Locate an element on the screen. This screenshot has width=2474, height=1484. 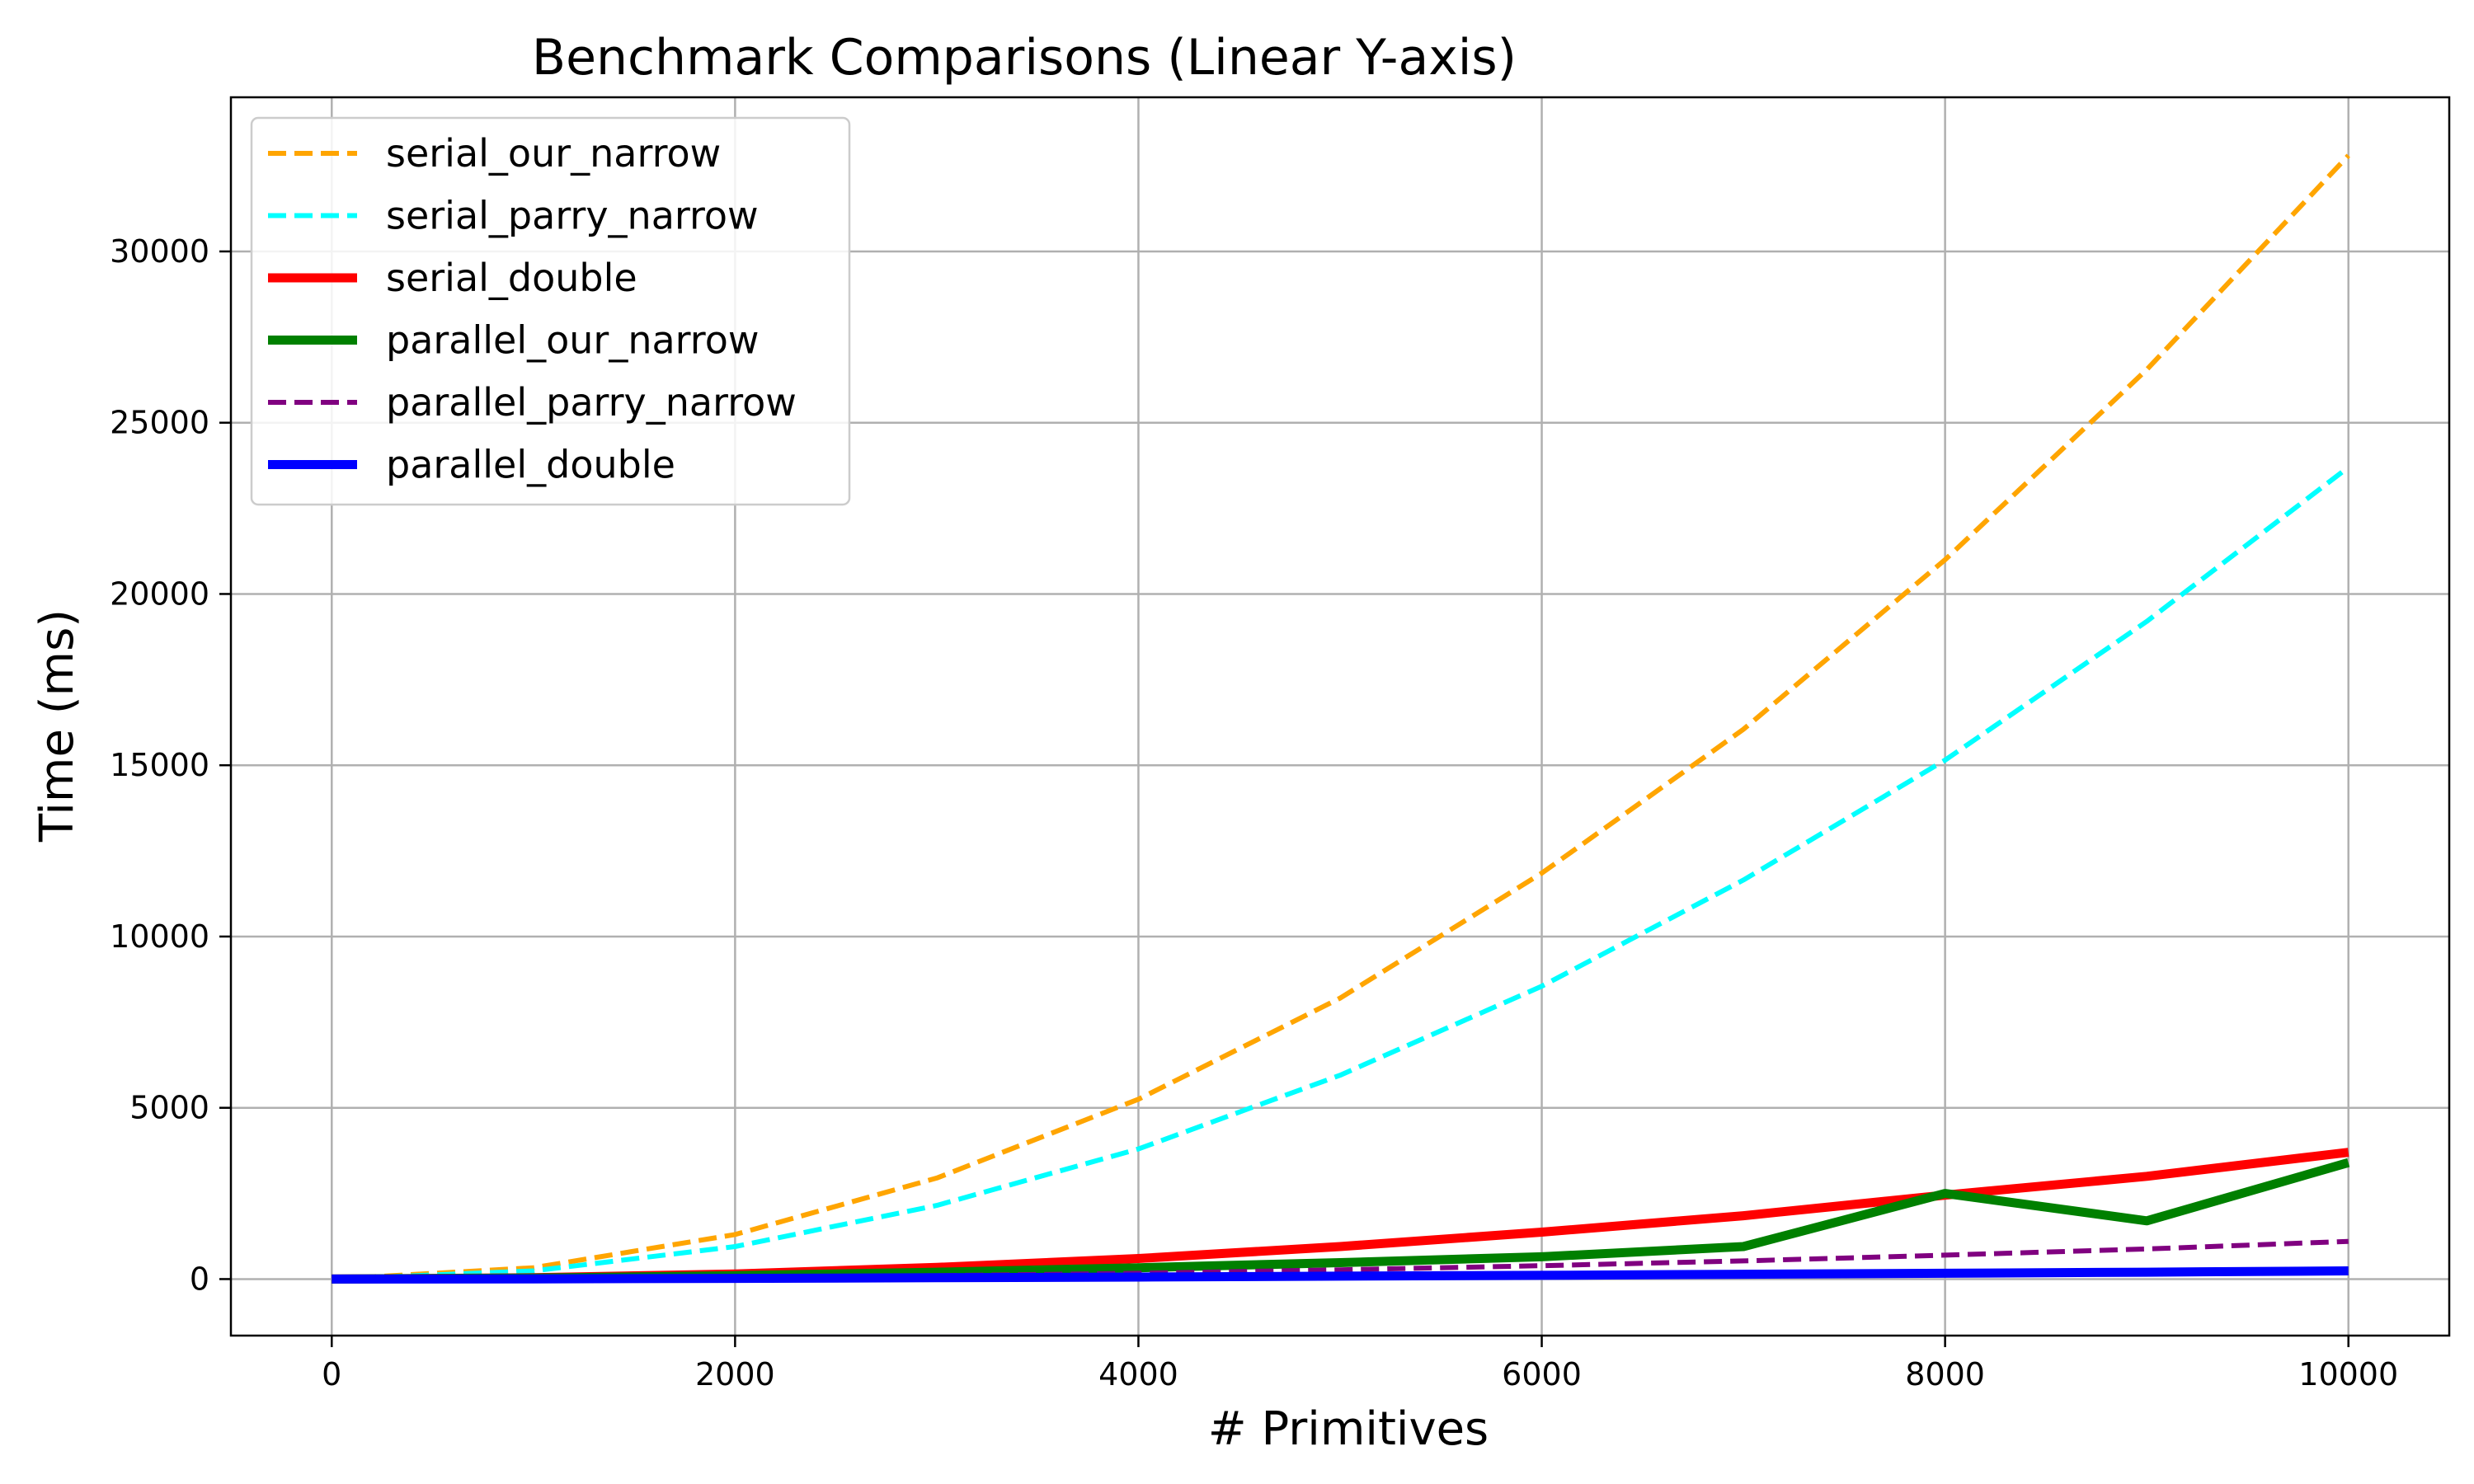
series-line-parallel-double is located at coordinates (1340, 1275).